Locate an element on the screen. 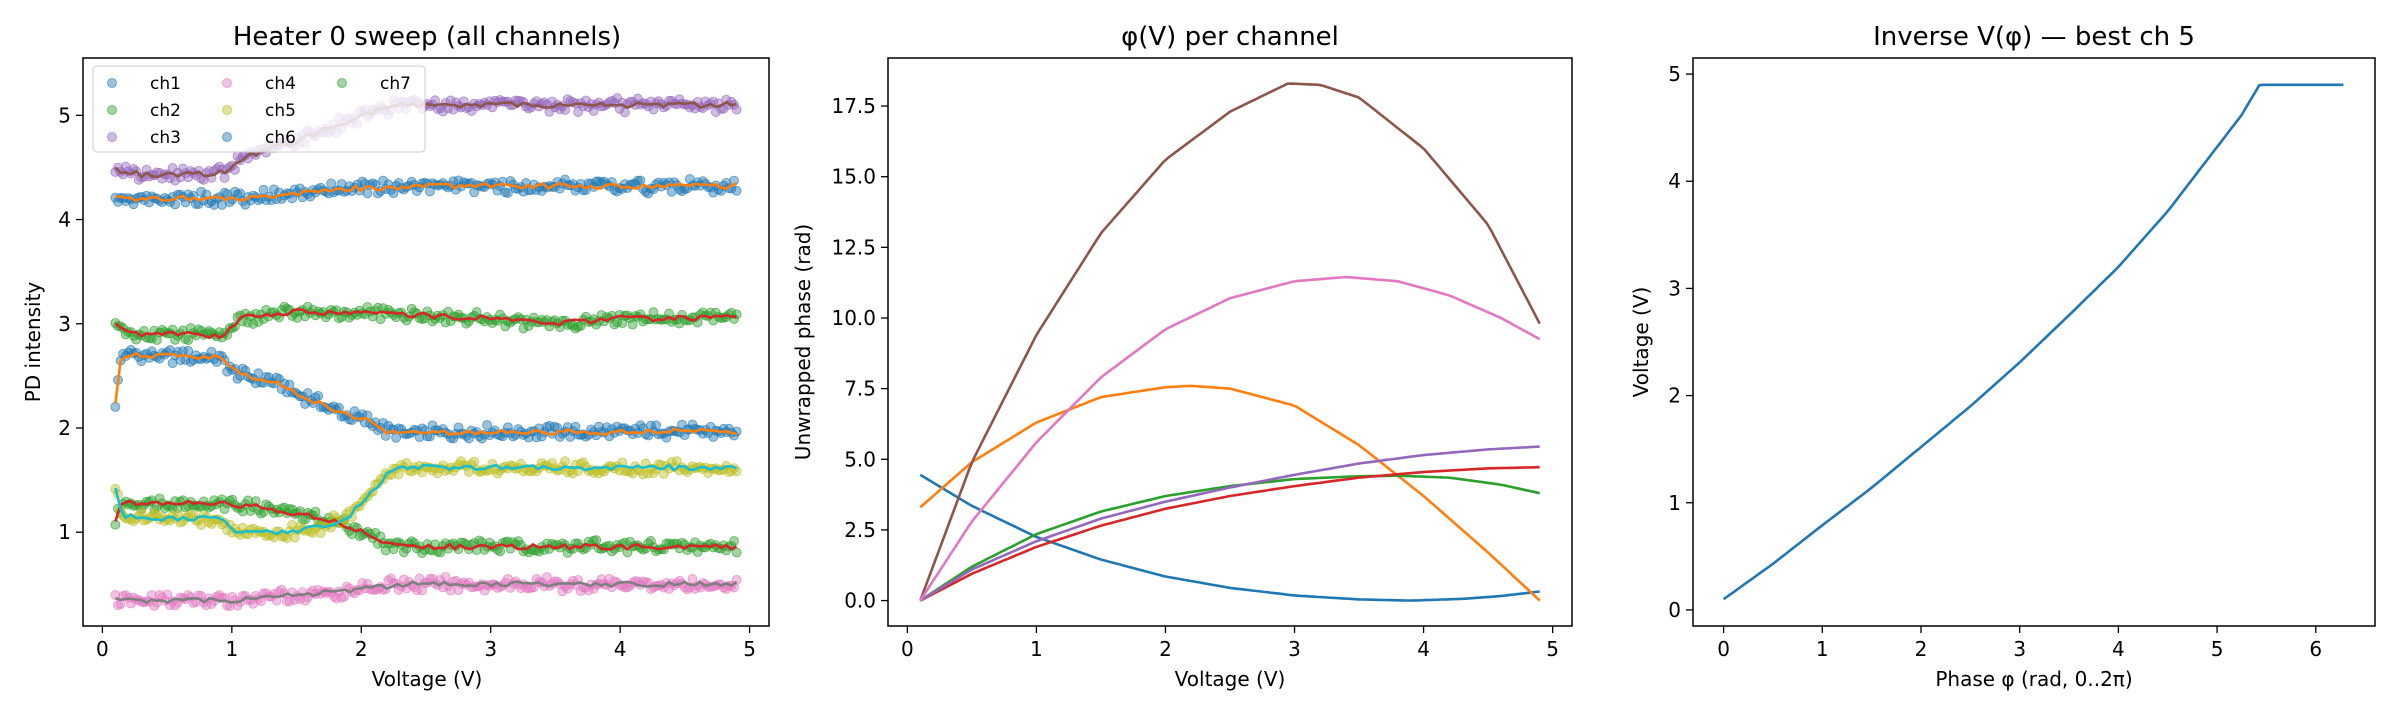 The image size is (2400, 720). y-tick-label: 4 is located at coordinates (1674, 181).